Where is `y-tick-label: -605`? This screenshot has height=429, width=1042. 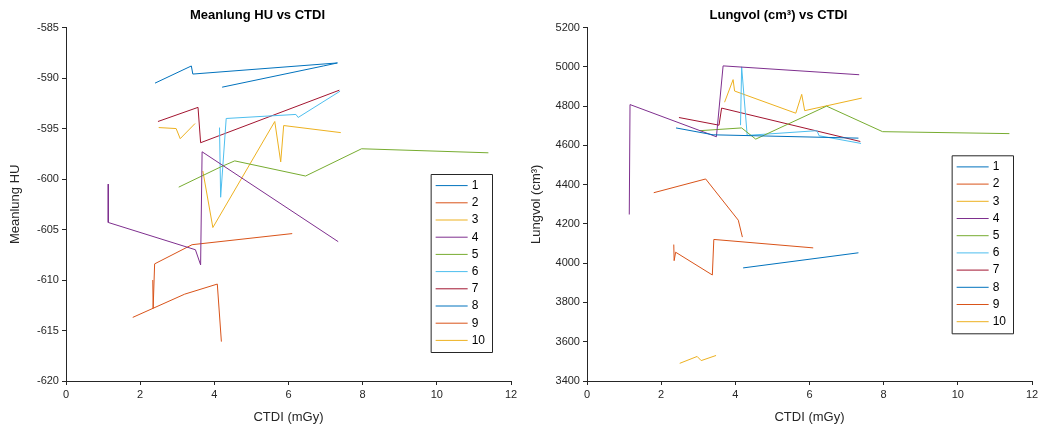 y-tick-label: -605 is located at coordinates (47, 228).